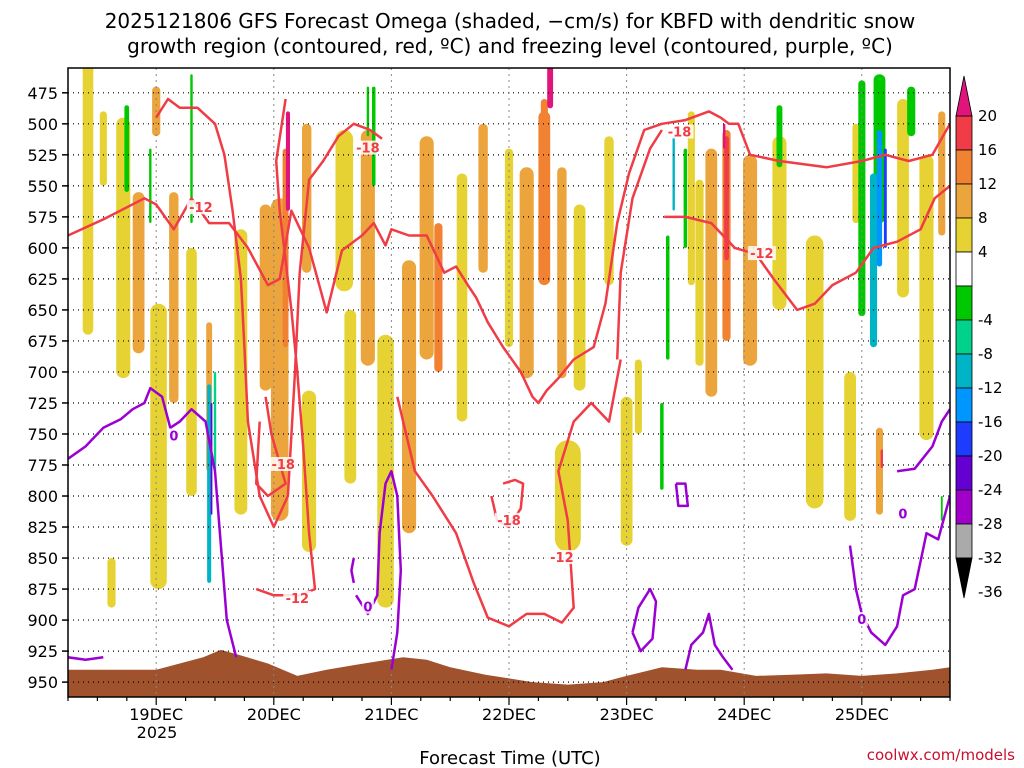 The width and height of the screenshot is (1024, 768). What do you see at coordinates (987, 184) in the screenshot?
I see `colorbar-label-2: 12` at bounding box center [987, 184].